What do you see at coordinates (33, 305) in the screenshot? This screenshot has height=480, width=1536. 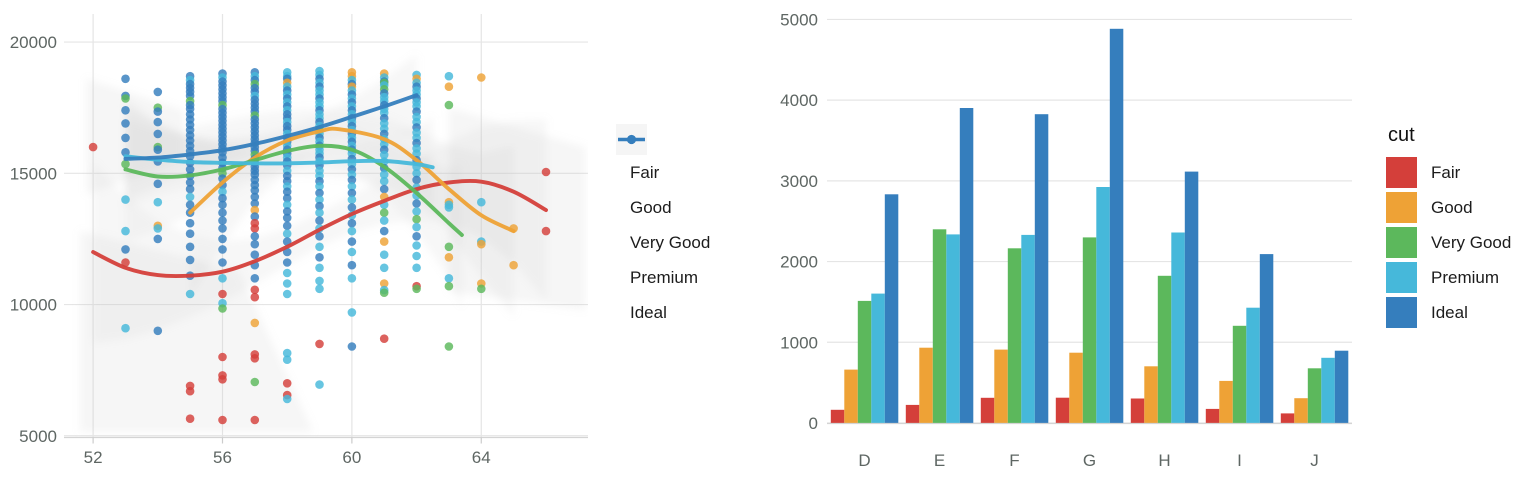 I see `y-tick-label: 10000` at bounding box center [33, 305].